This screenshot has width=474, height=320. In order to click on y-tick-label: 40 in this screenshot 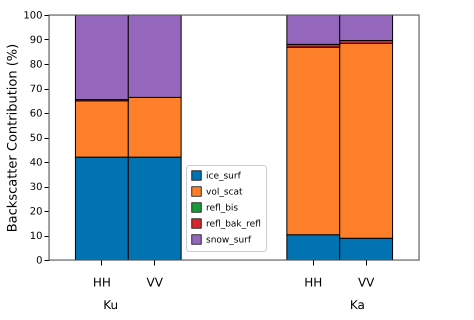, I will do `click(36, 163)`.